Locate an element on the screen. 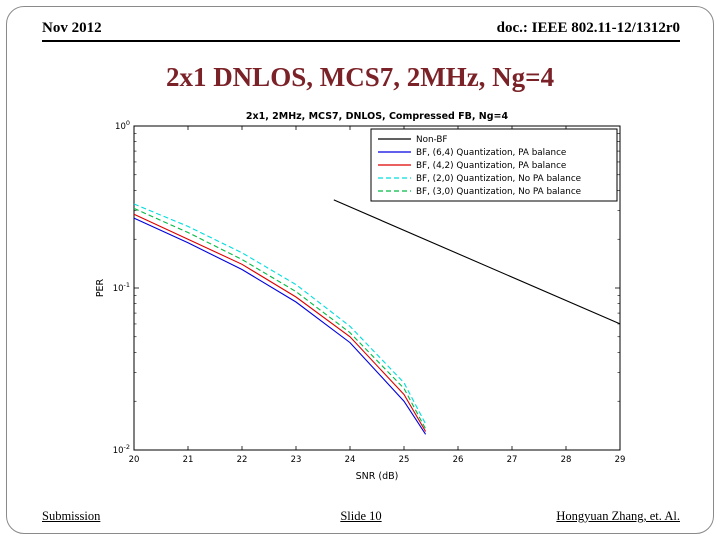 The width and height of the screenshot is (720, 540). svg-text: 29 is located at coordinates (620, 460).